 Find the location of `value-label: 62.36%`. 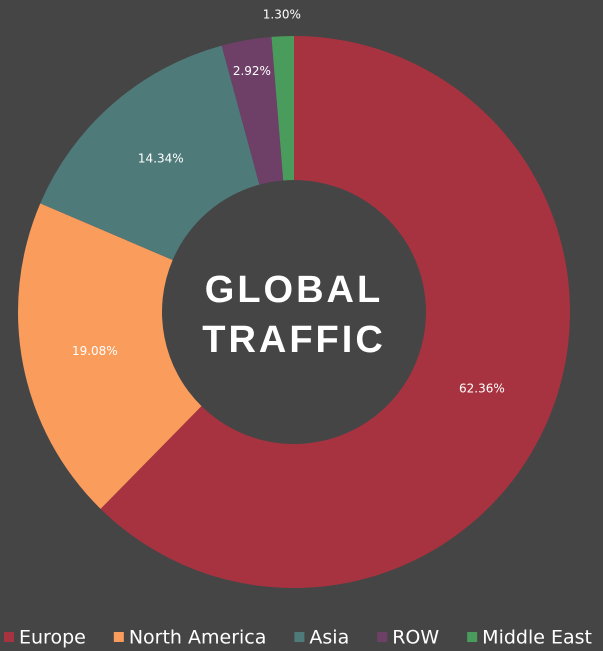

value-label: 62.36% is located at coordinates (482, 388).